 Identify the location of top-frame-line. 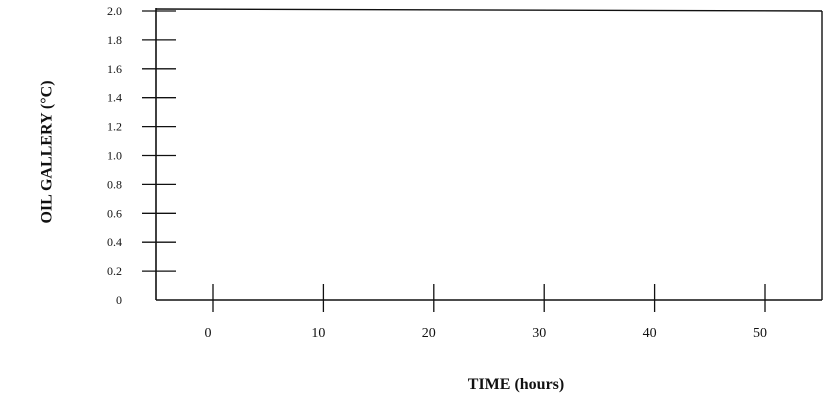
(489, 10).